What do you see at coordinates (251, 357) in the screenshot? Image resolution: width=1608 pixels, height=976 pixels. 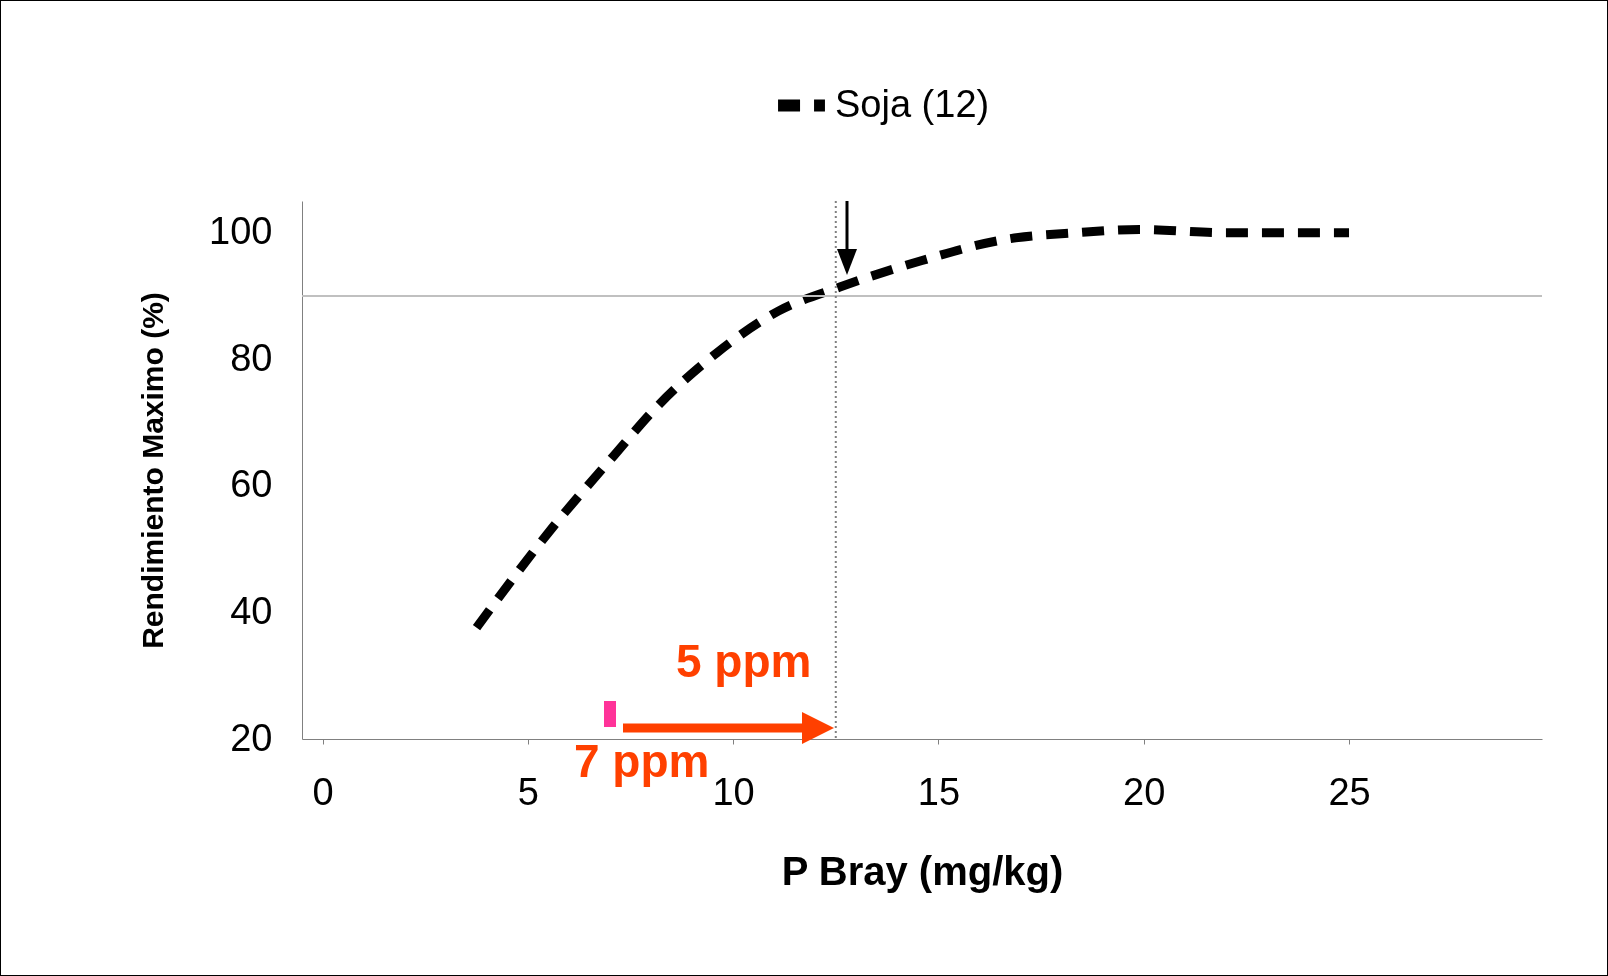 I see `y-tick-label: 80` at bounding box center [251, 357].